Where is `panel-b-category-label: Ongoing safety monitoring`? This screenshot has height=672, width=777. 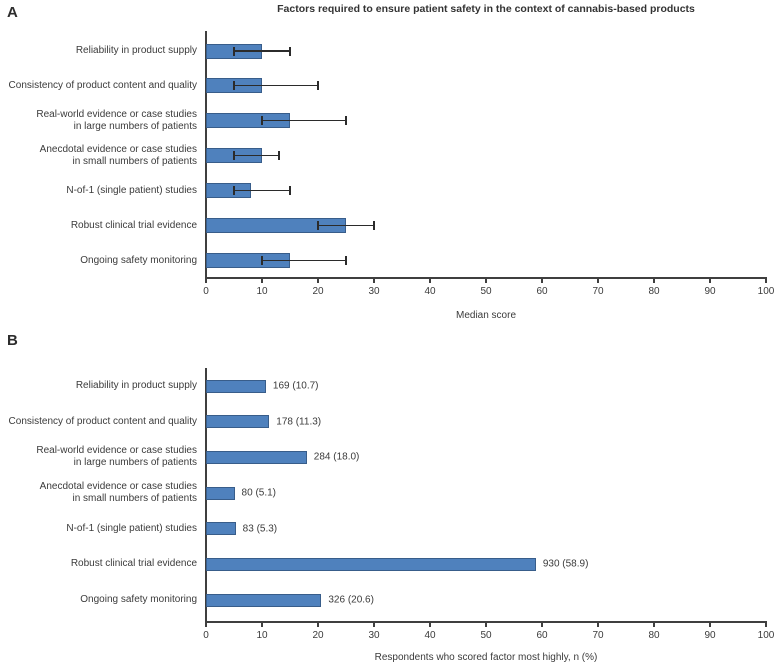
panel-b-category-label: Ongoing safety monitoring is located at coordinates (138, 599).